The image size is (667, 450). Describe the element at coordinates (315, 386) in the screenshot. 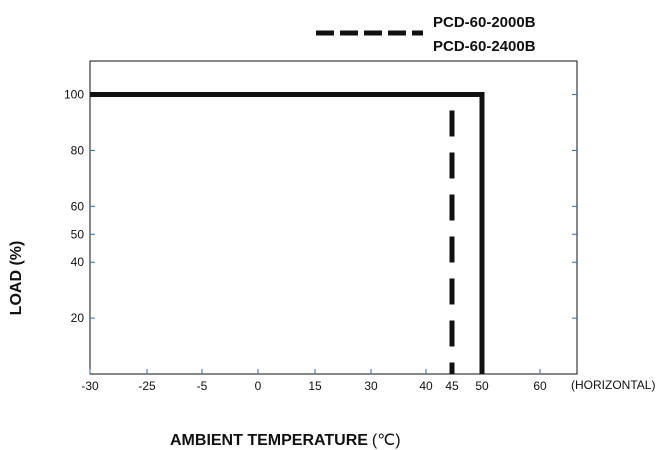

I see `x-tick-label: 15` at that location.